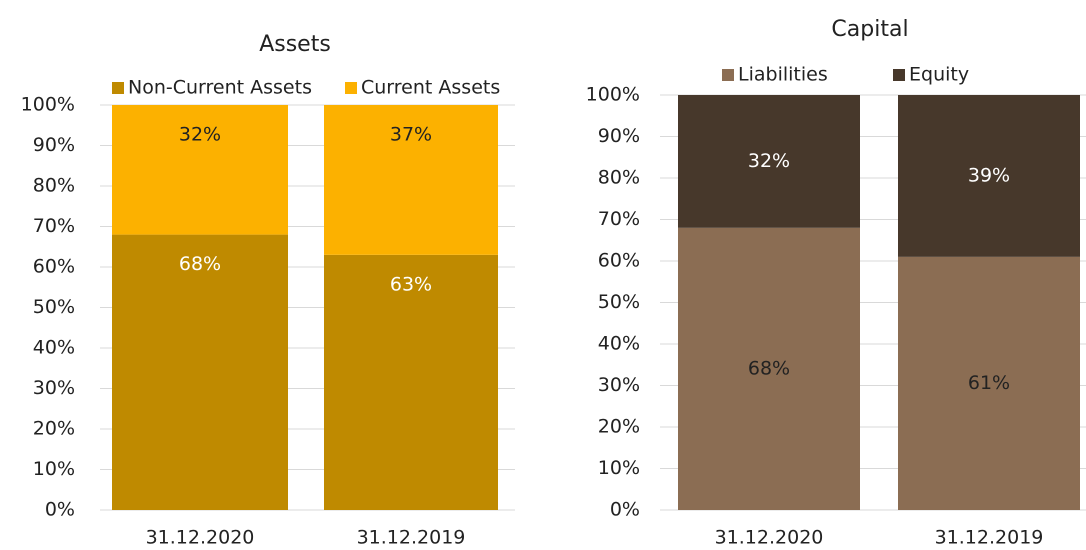 Image resolution: width=1086 pixels, height=550 pixels. What do you see at coordinates (411, 135) in the screenshot?
I see `data-label: 37%` at bounding box center [411, 135].